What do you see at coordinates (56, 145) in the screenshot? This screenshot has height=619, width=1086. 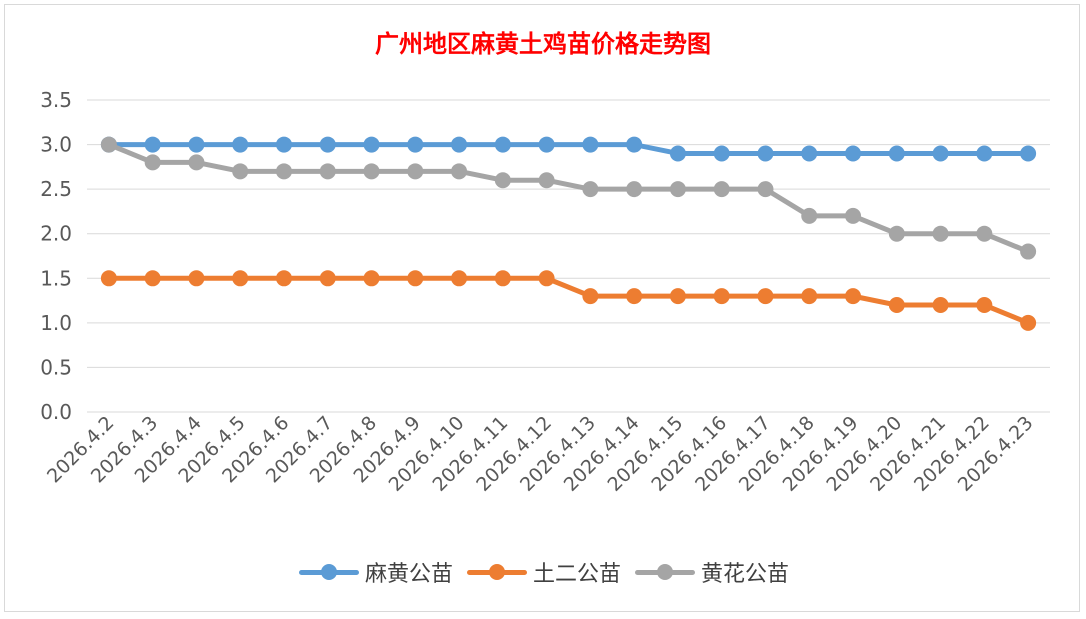 I see `y-tick-label: 3.0` at bounding box center [56, 145].